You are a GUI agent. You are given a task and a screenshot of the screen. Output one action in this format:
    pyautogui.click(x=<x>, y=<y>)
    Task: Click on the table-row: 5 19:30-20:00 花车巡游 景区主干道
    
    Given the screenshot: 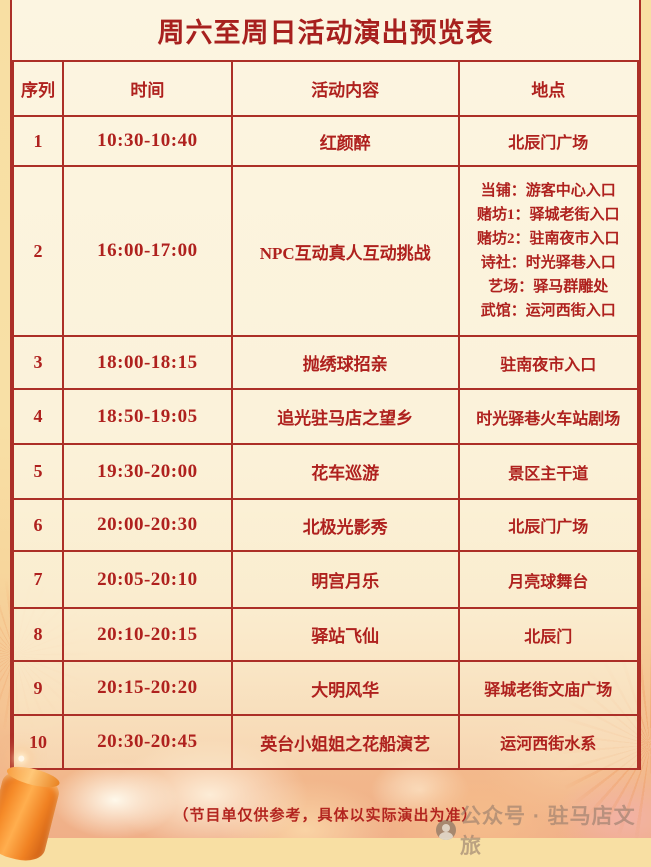 What is the action you would take?
    pyautogui.click(x=326, y=471)
    